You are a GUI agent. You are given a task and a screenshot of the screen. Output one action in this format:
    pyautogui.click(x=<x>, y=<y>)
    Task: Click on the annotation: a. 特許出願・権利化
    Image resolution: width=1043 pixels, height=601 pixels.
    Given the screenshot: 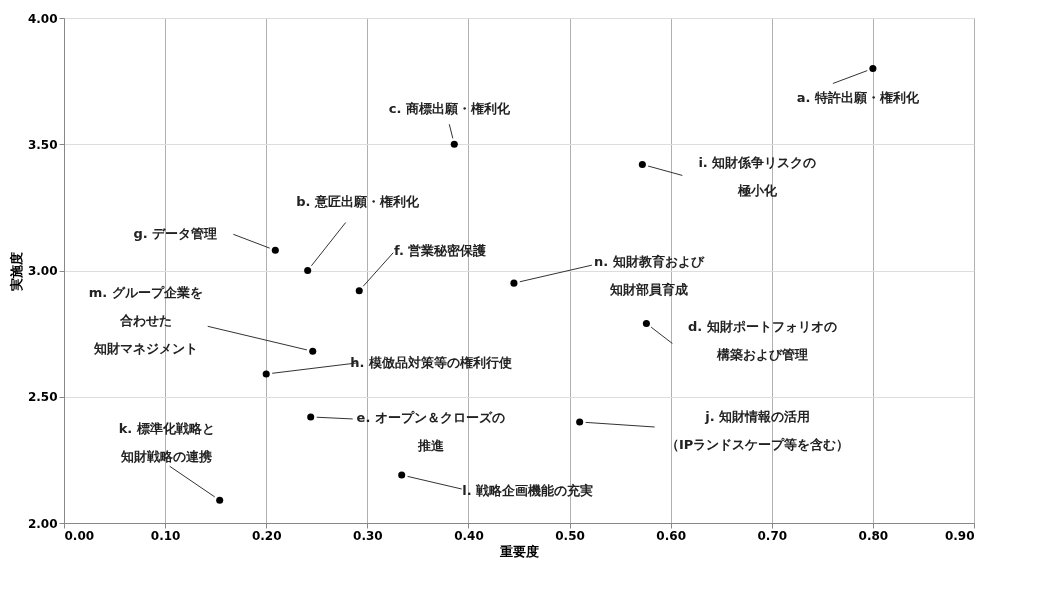 What is the action you would take?
    pyautogui.click(x=858, y=97)
    